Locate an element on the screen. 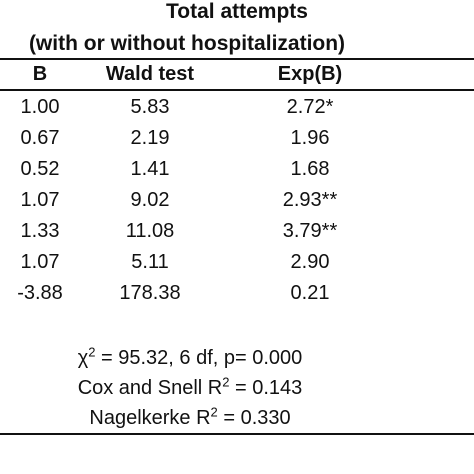  column-header-wald: Wald test is located at coordinates (150, 74).